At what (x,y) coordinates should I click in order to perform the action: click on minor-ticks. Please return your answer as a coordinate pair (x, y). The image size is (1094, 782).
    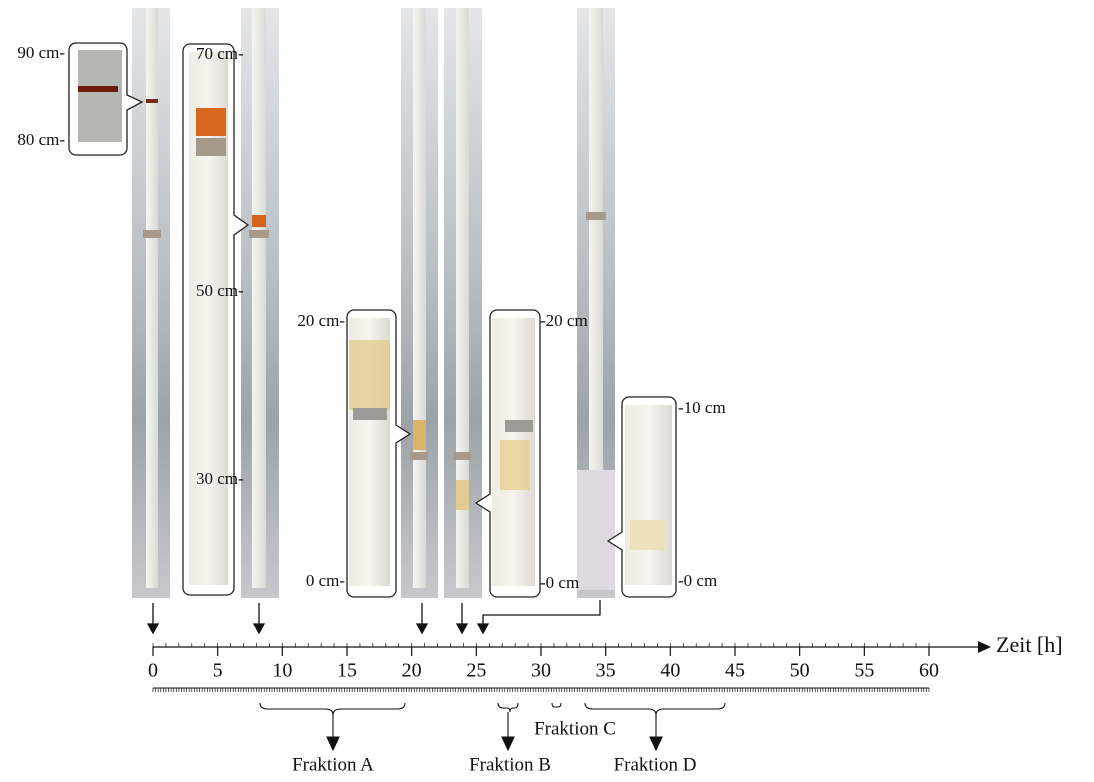
    Looking at the image, I should click on (541, 667).